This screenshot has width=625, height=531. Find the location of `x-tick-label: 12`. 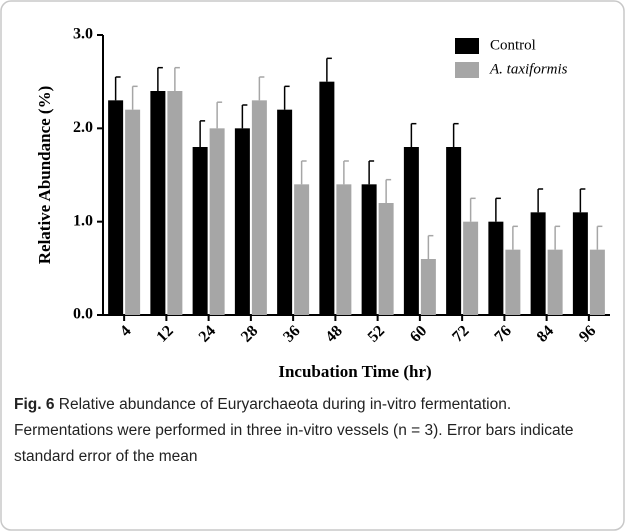

x-tick-label: 12 is located at coordinates (164, 333).